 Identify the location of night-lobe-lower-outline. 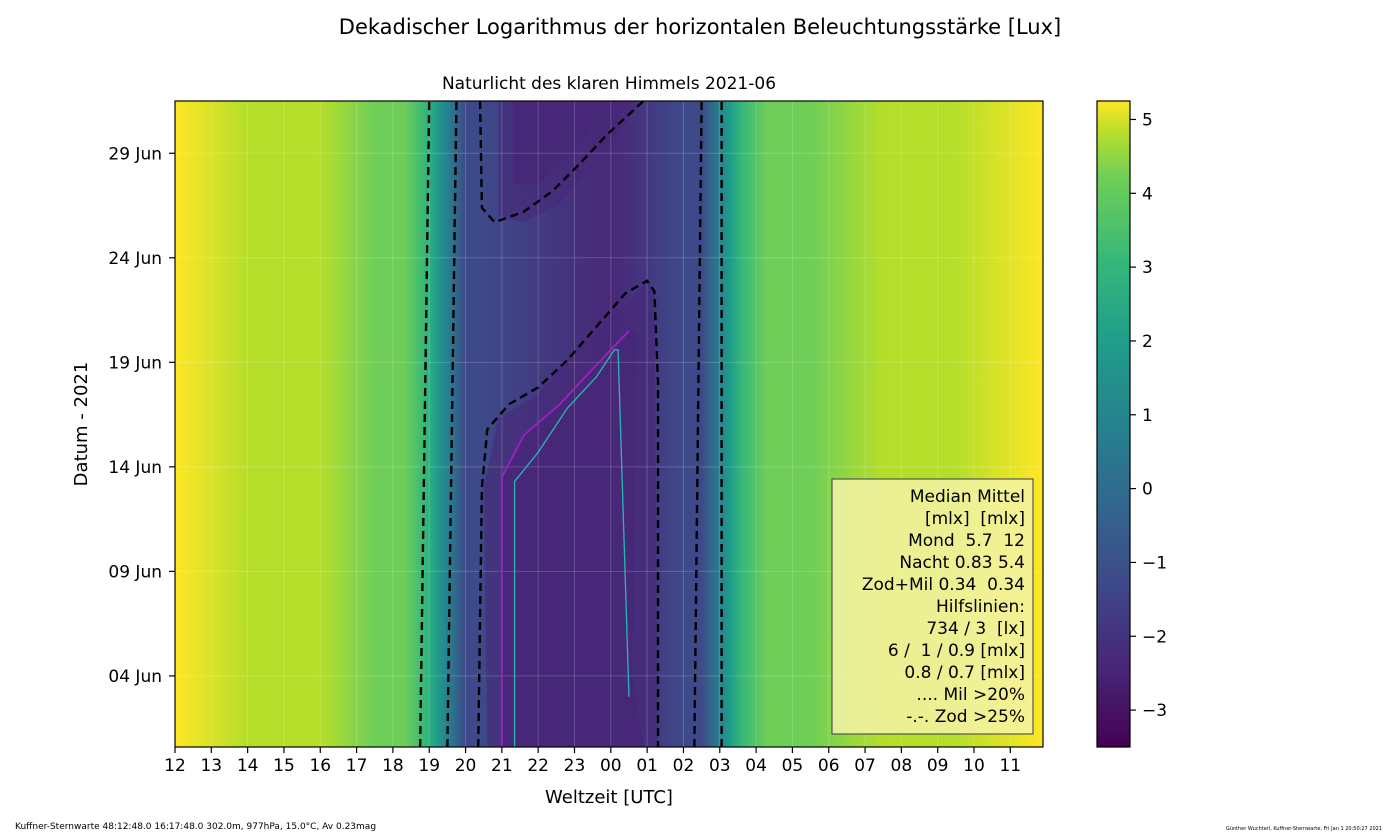
(568, 513).